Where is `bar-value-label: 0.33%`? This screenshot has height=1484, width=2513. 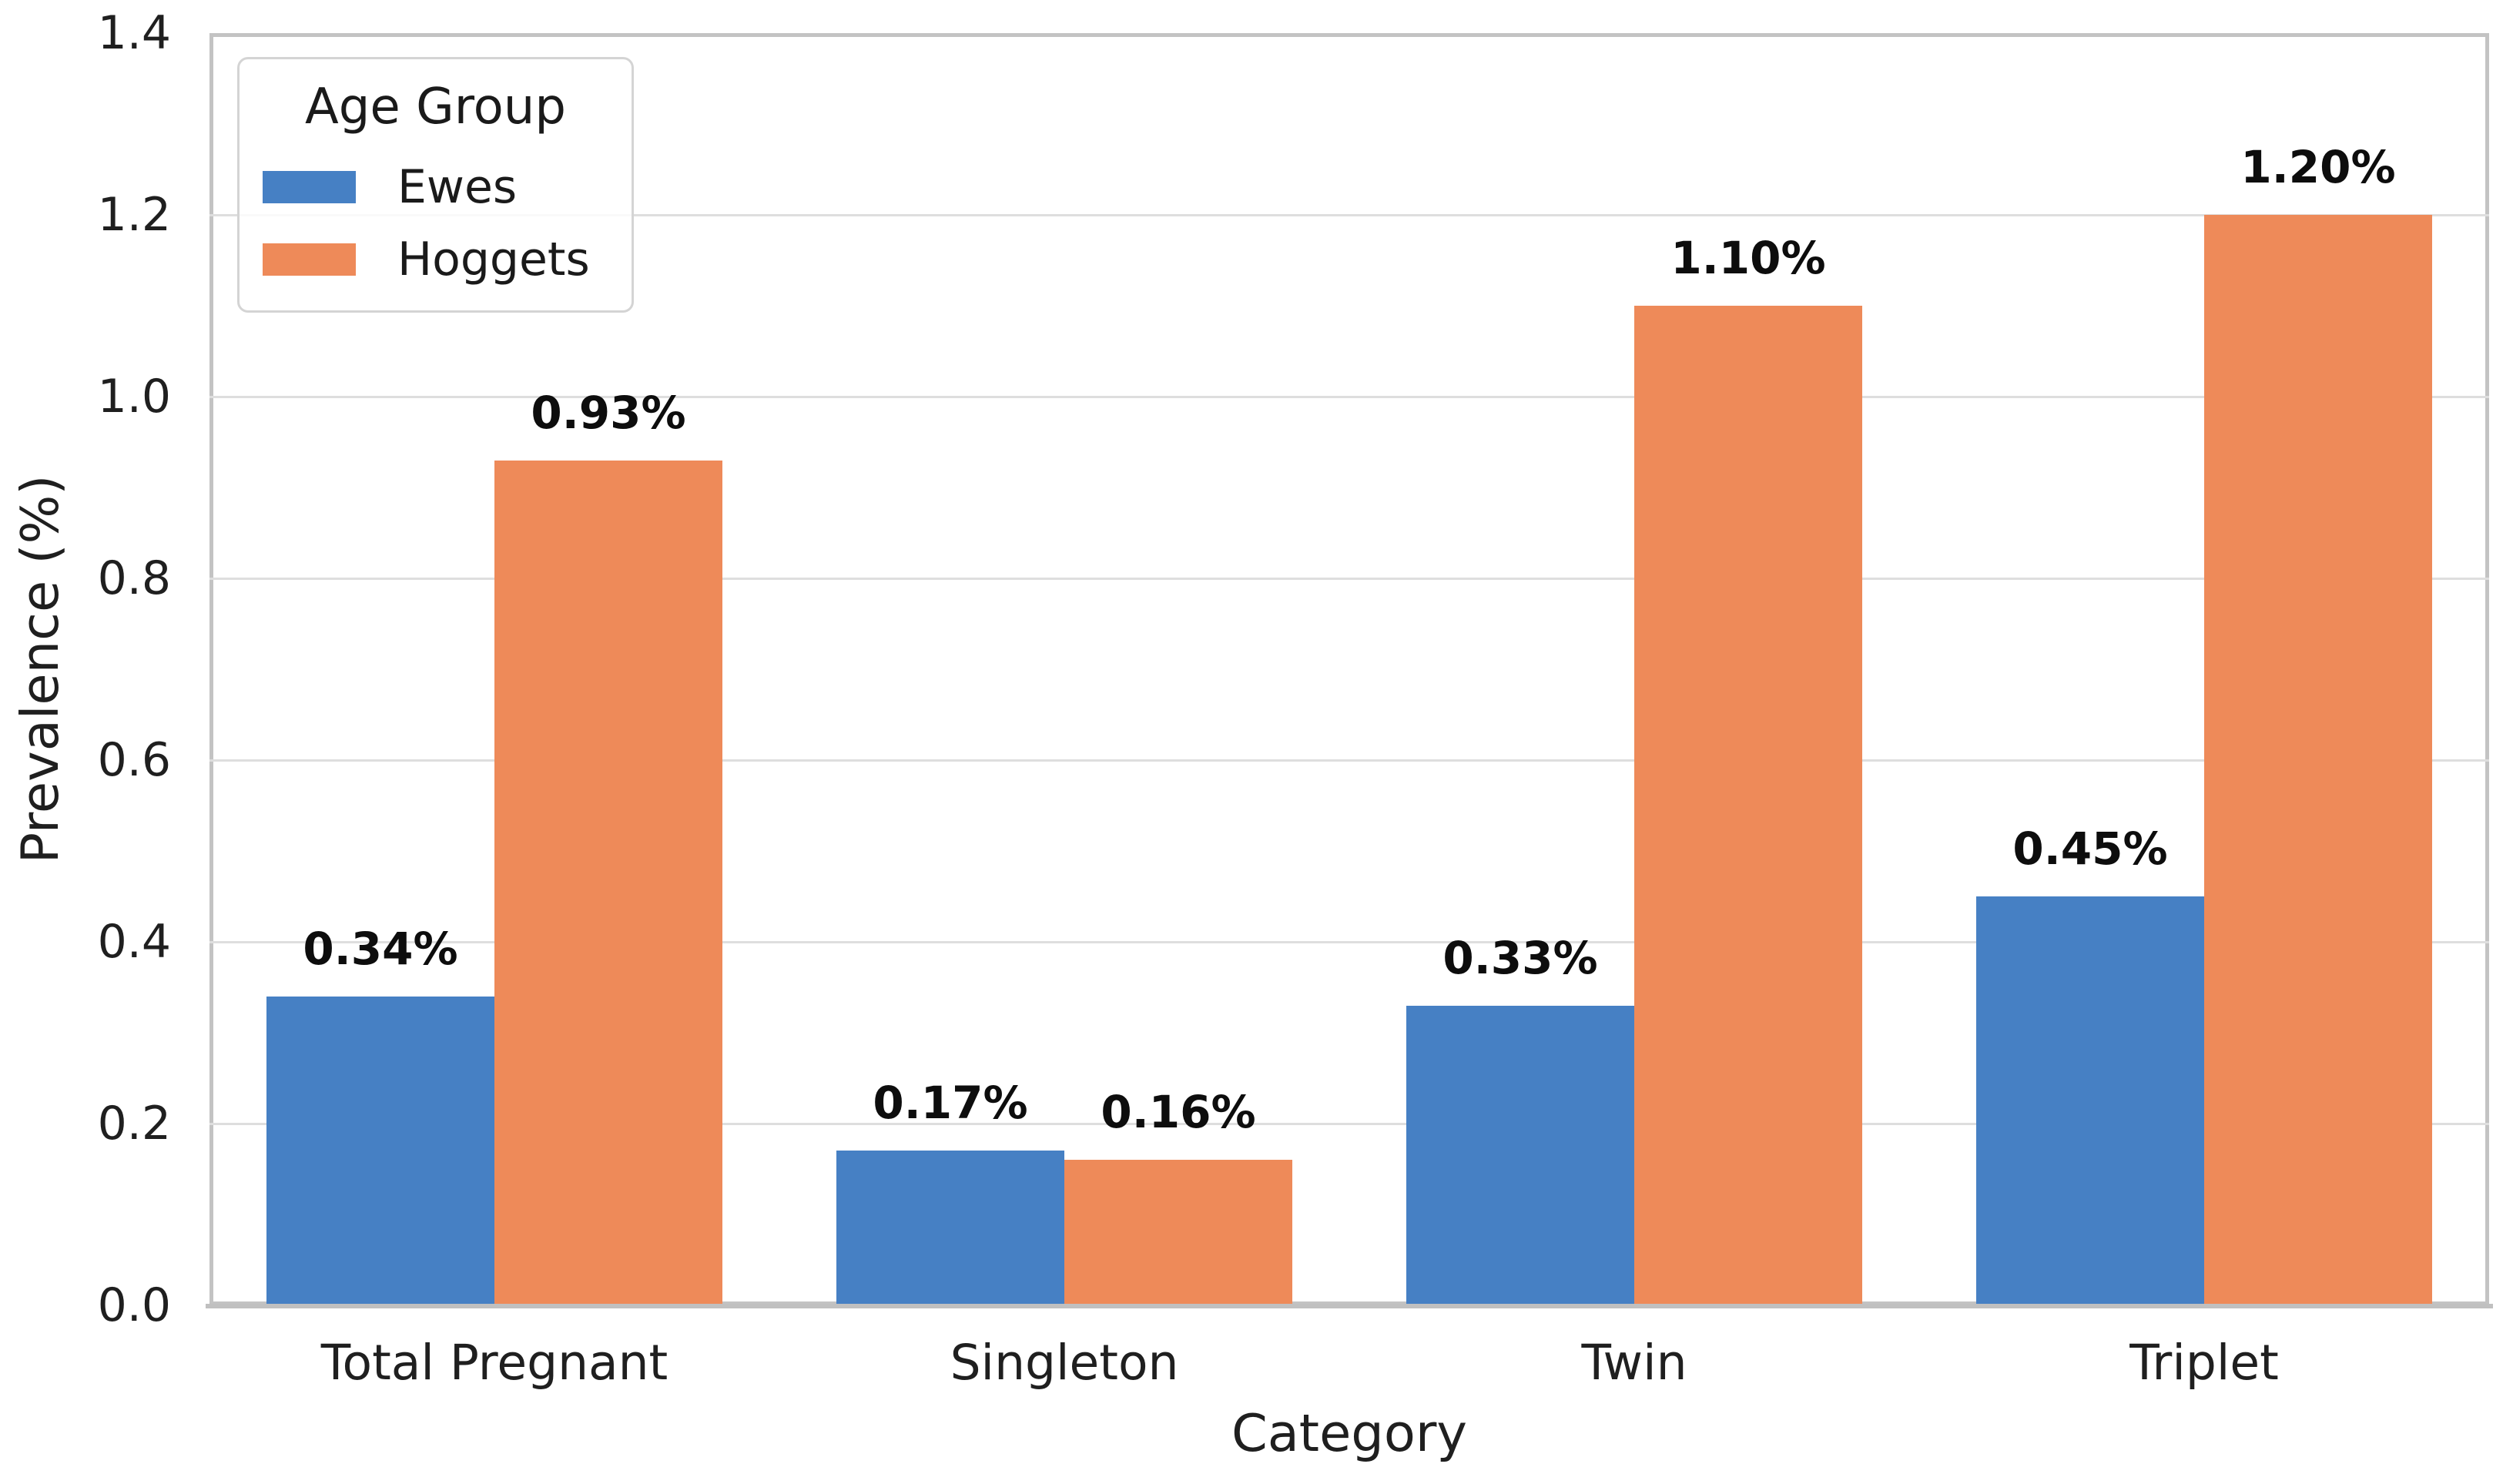 bar-value-label: 0.33% is located at coordinates (1520, 957).